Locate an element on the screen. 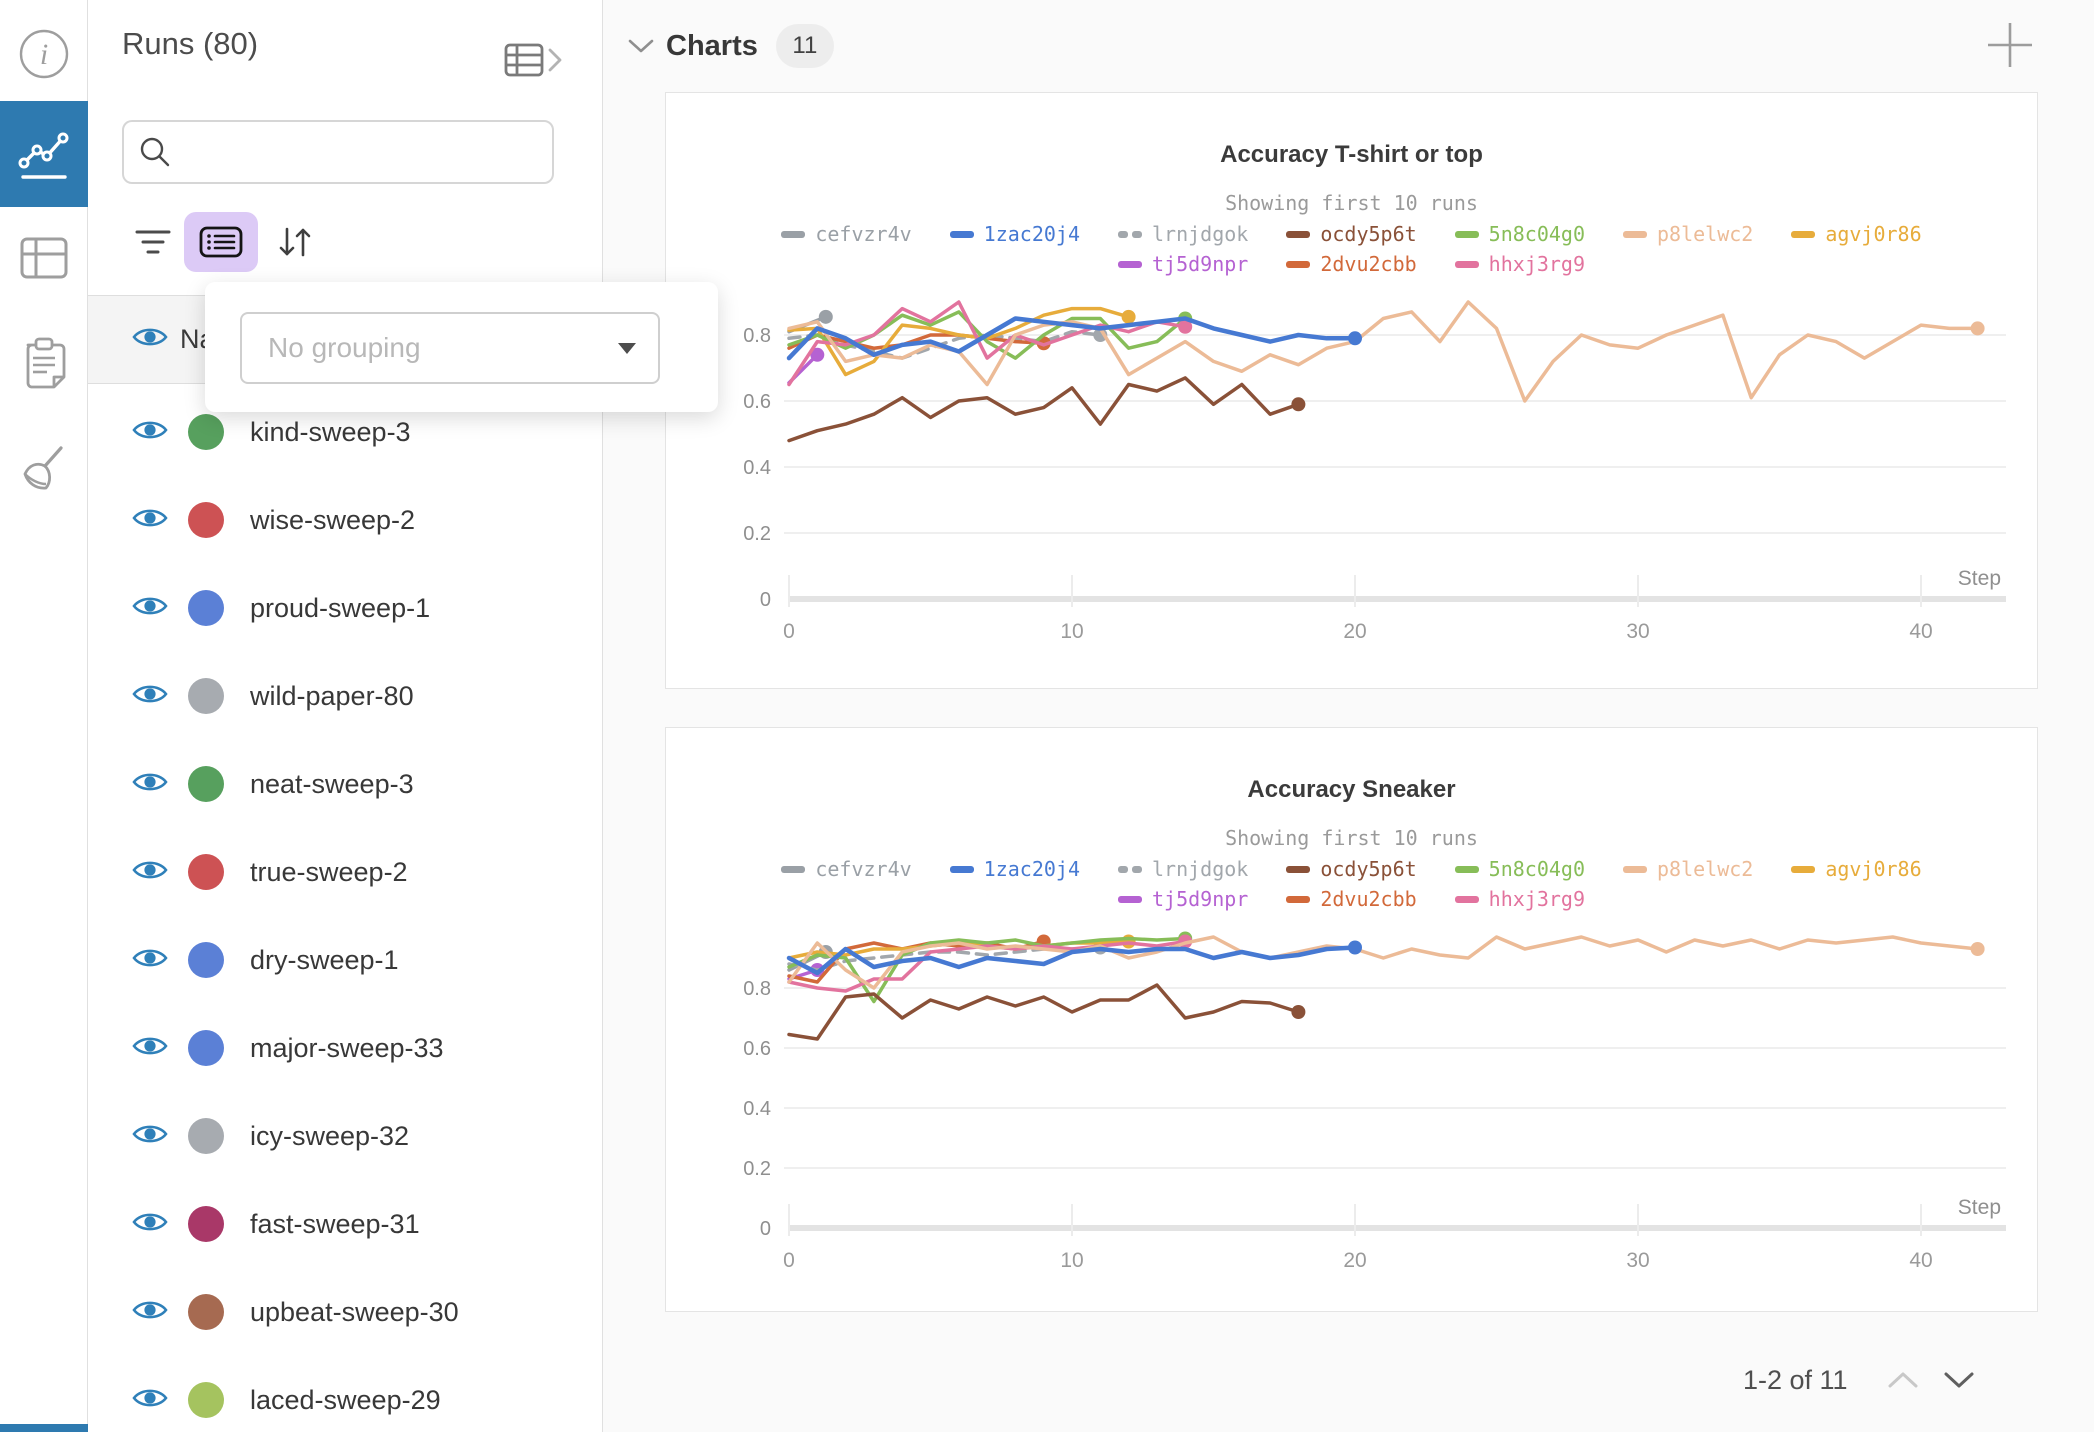 The height and width of the screenshot is (1432, 2094). legend-series-name: lrnjdgok is located at coordinates (1200, 869).